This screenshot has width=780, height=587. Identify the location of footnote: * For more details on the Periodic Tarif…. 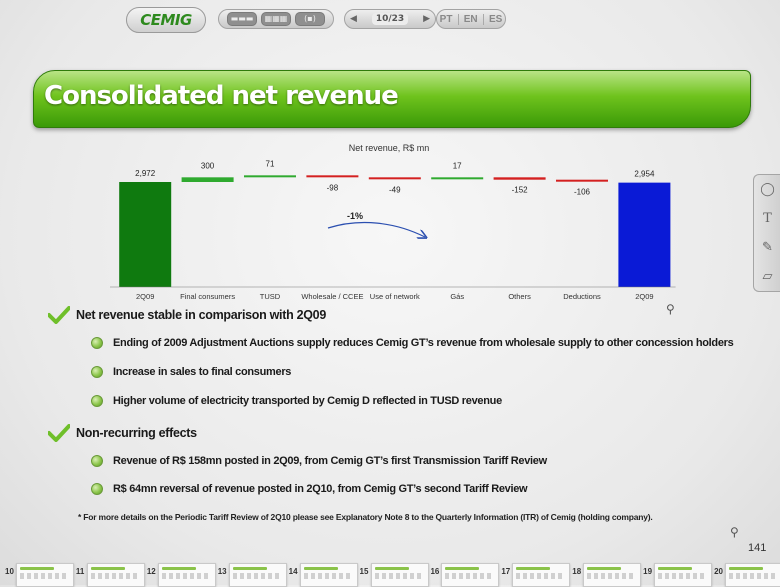
(365, 517).